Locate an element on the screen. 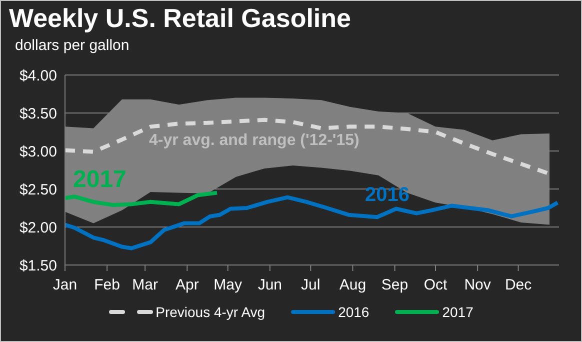 The image size is (582, 342). y-tick-label: $3.00 is located at coordinates (38, 151).